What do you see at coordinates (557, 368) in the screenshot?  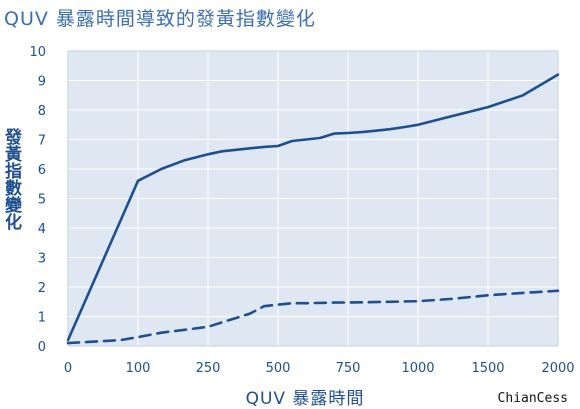 I see `x-tick-label: 2000` at bounding box center [557, 368].